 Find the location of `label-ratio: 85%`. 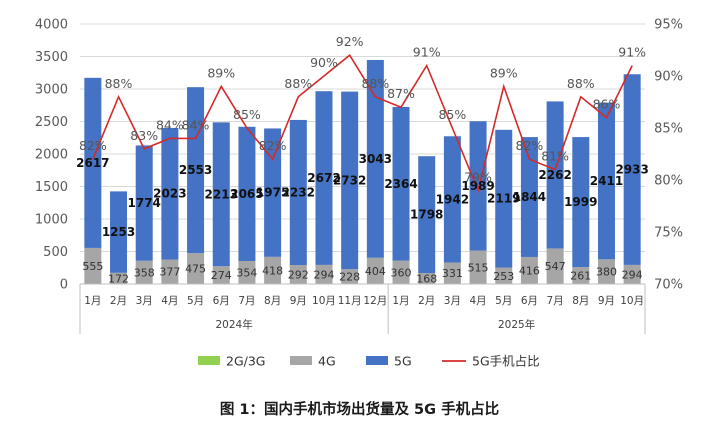

label-ratio: 85% is located at coordinates (247, 114).